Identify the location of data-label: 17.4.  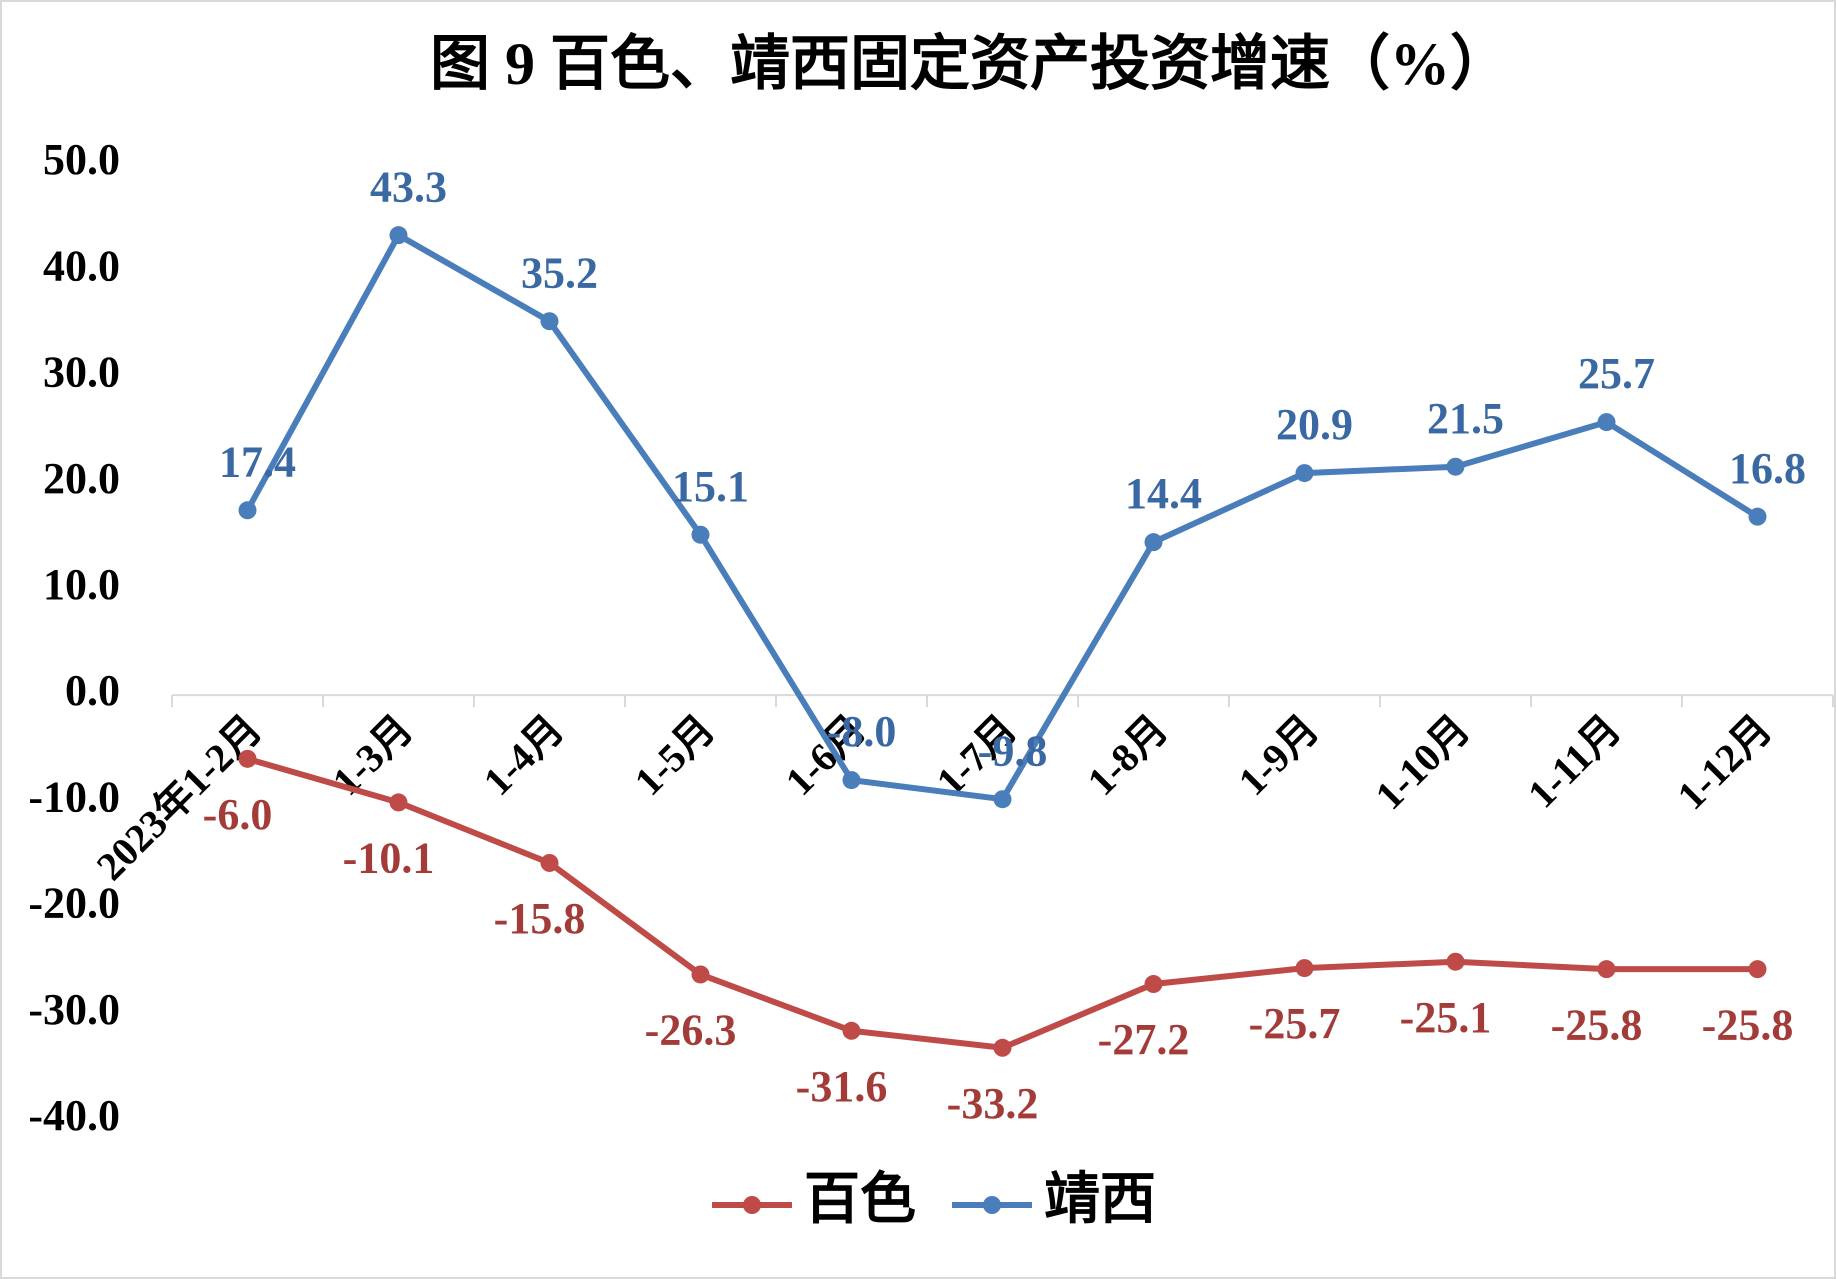
(257, 461).